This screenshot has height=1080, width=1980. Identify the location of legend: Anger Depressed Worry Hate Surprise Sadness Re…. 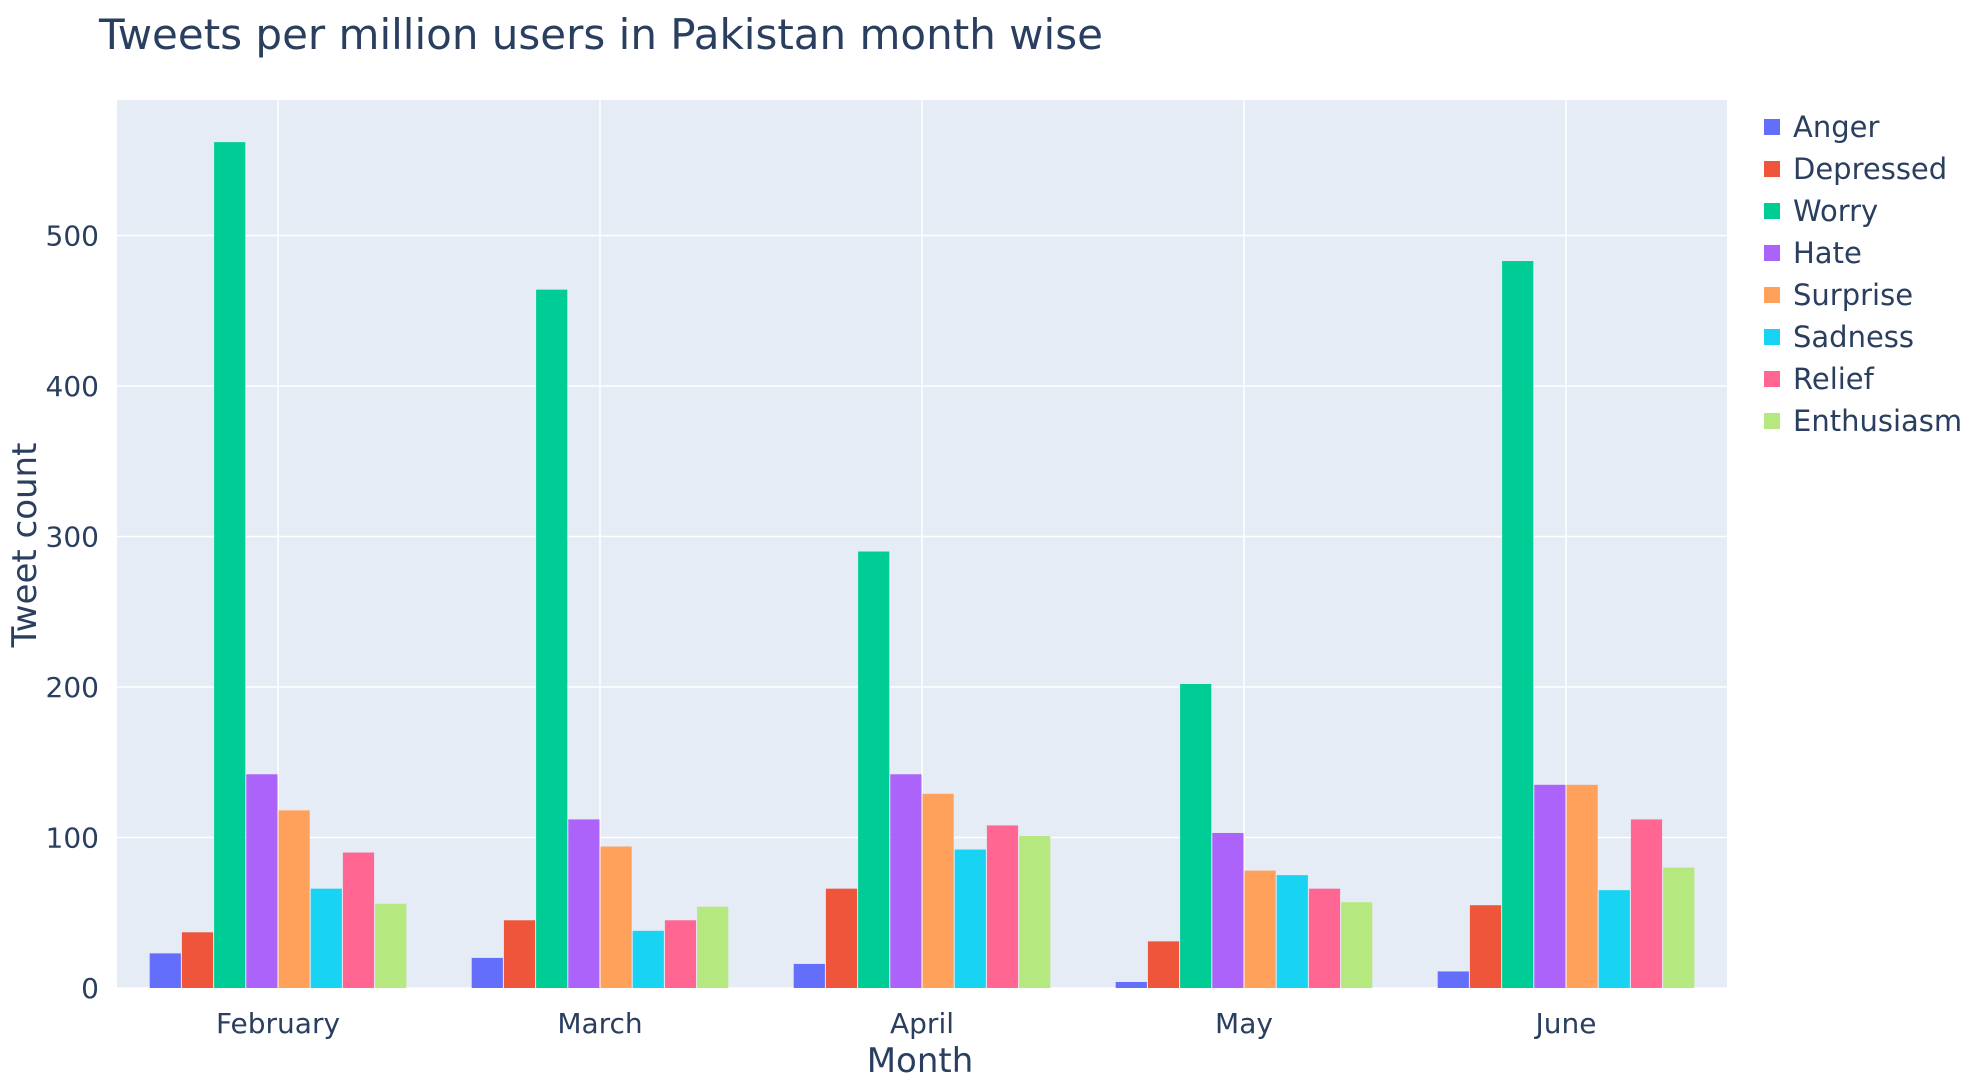
(1863, 274).